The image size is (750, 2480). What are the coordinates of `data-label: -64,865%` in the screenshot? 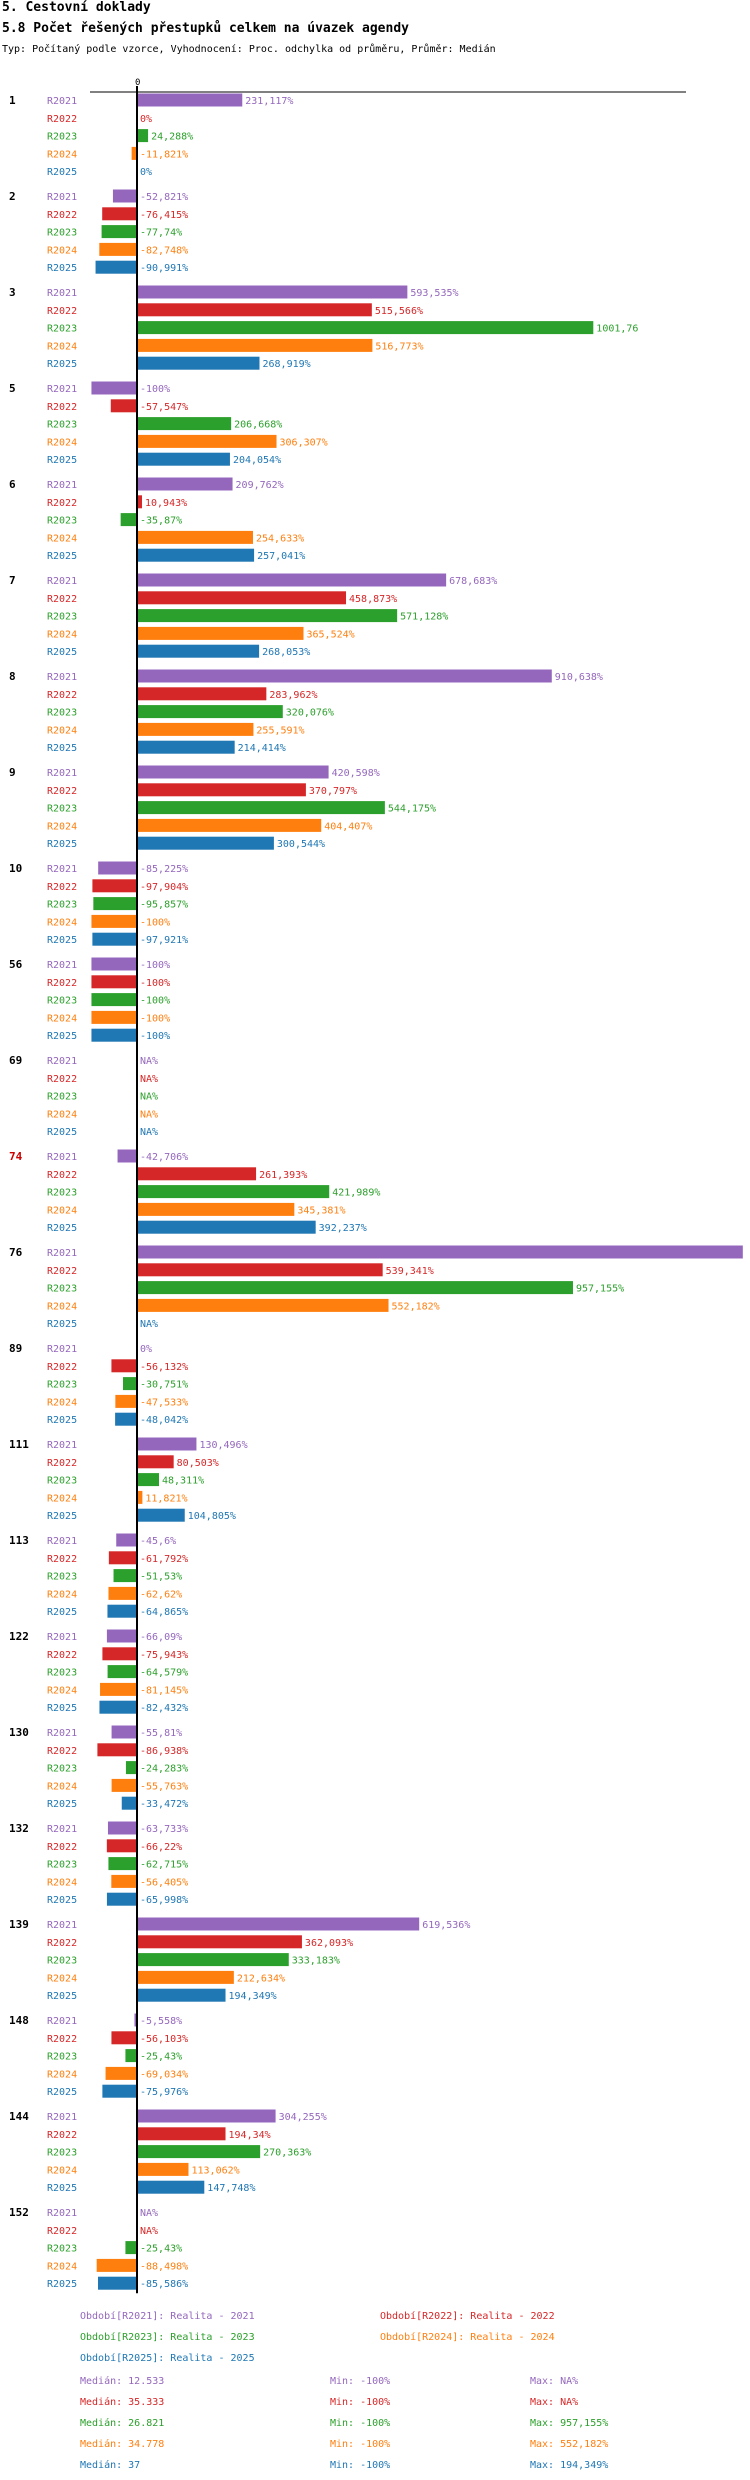 It's located at (164, 1612).